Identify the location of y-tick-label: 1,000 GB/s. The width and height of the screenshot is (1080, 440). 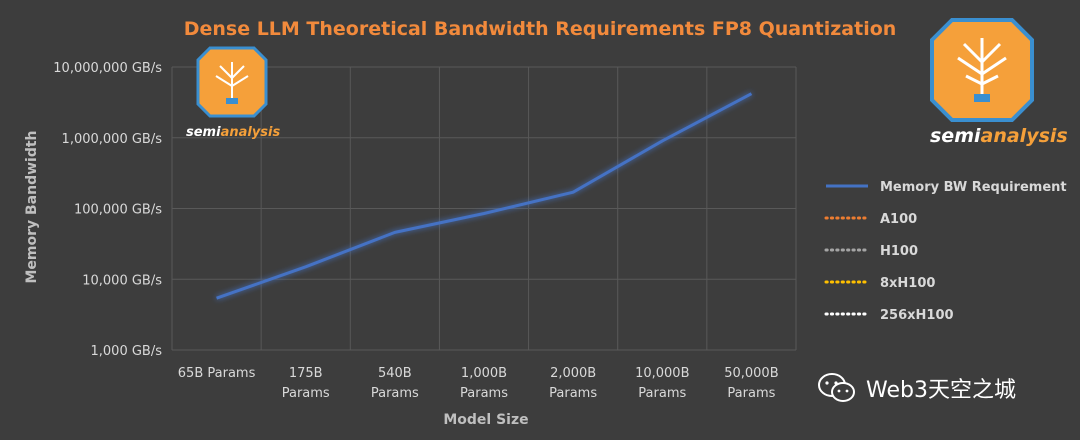
(127, 351).